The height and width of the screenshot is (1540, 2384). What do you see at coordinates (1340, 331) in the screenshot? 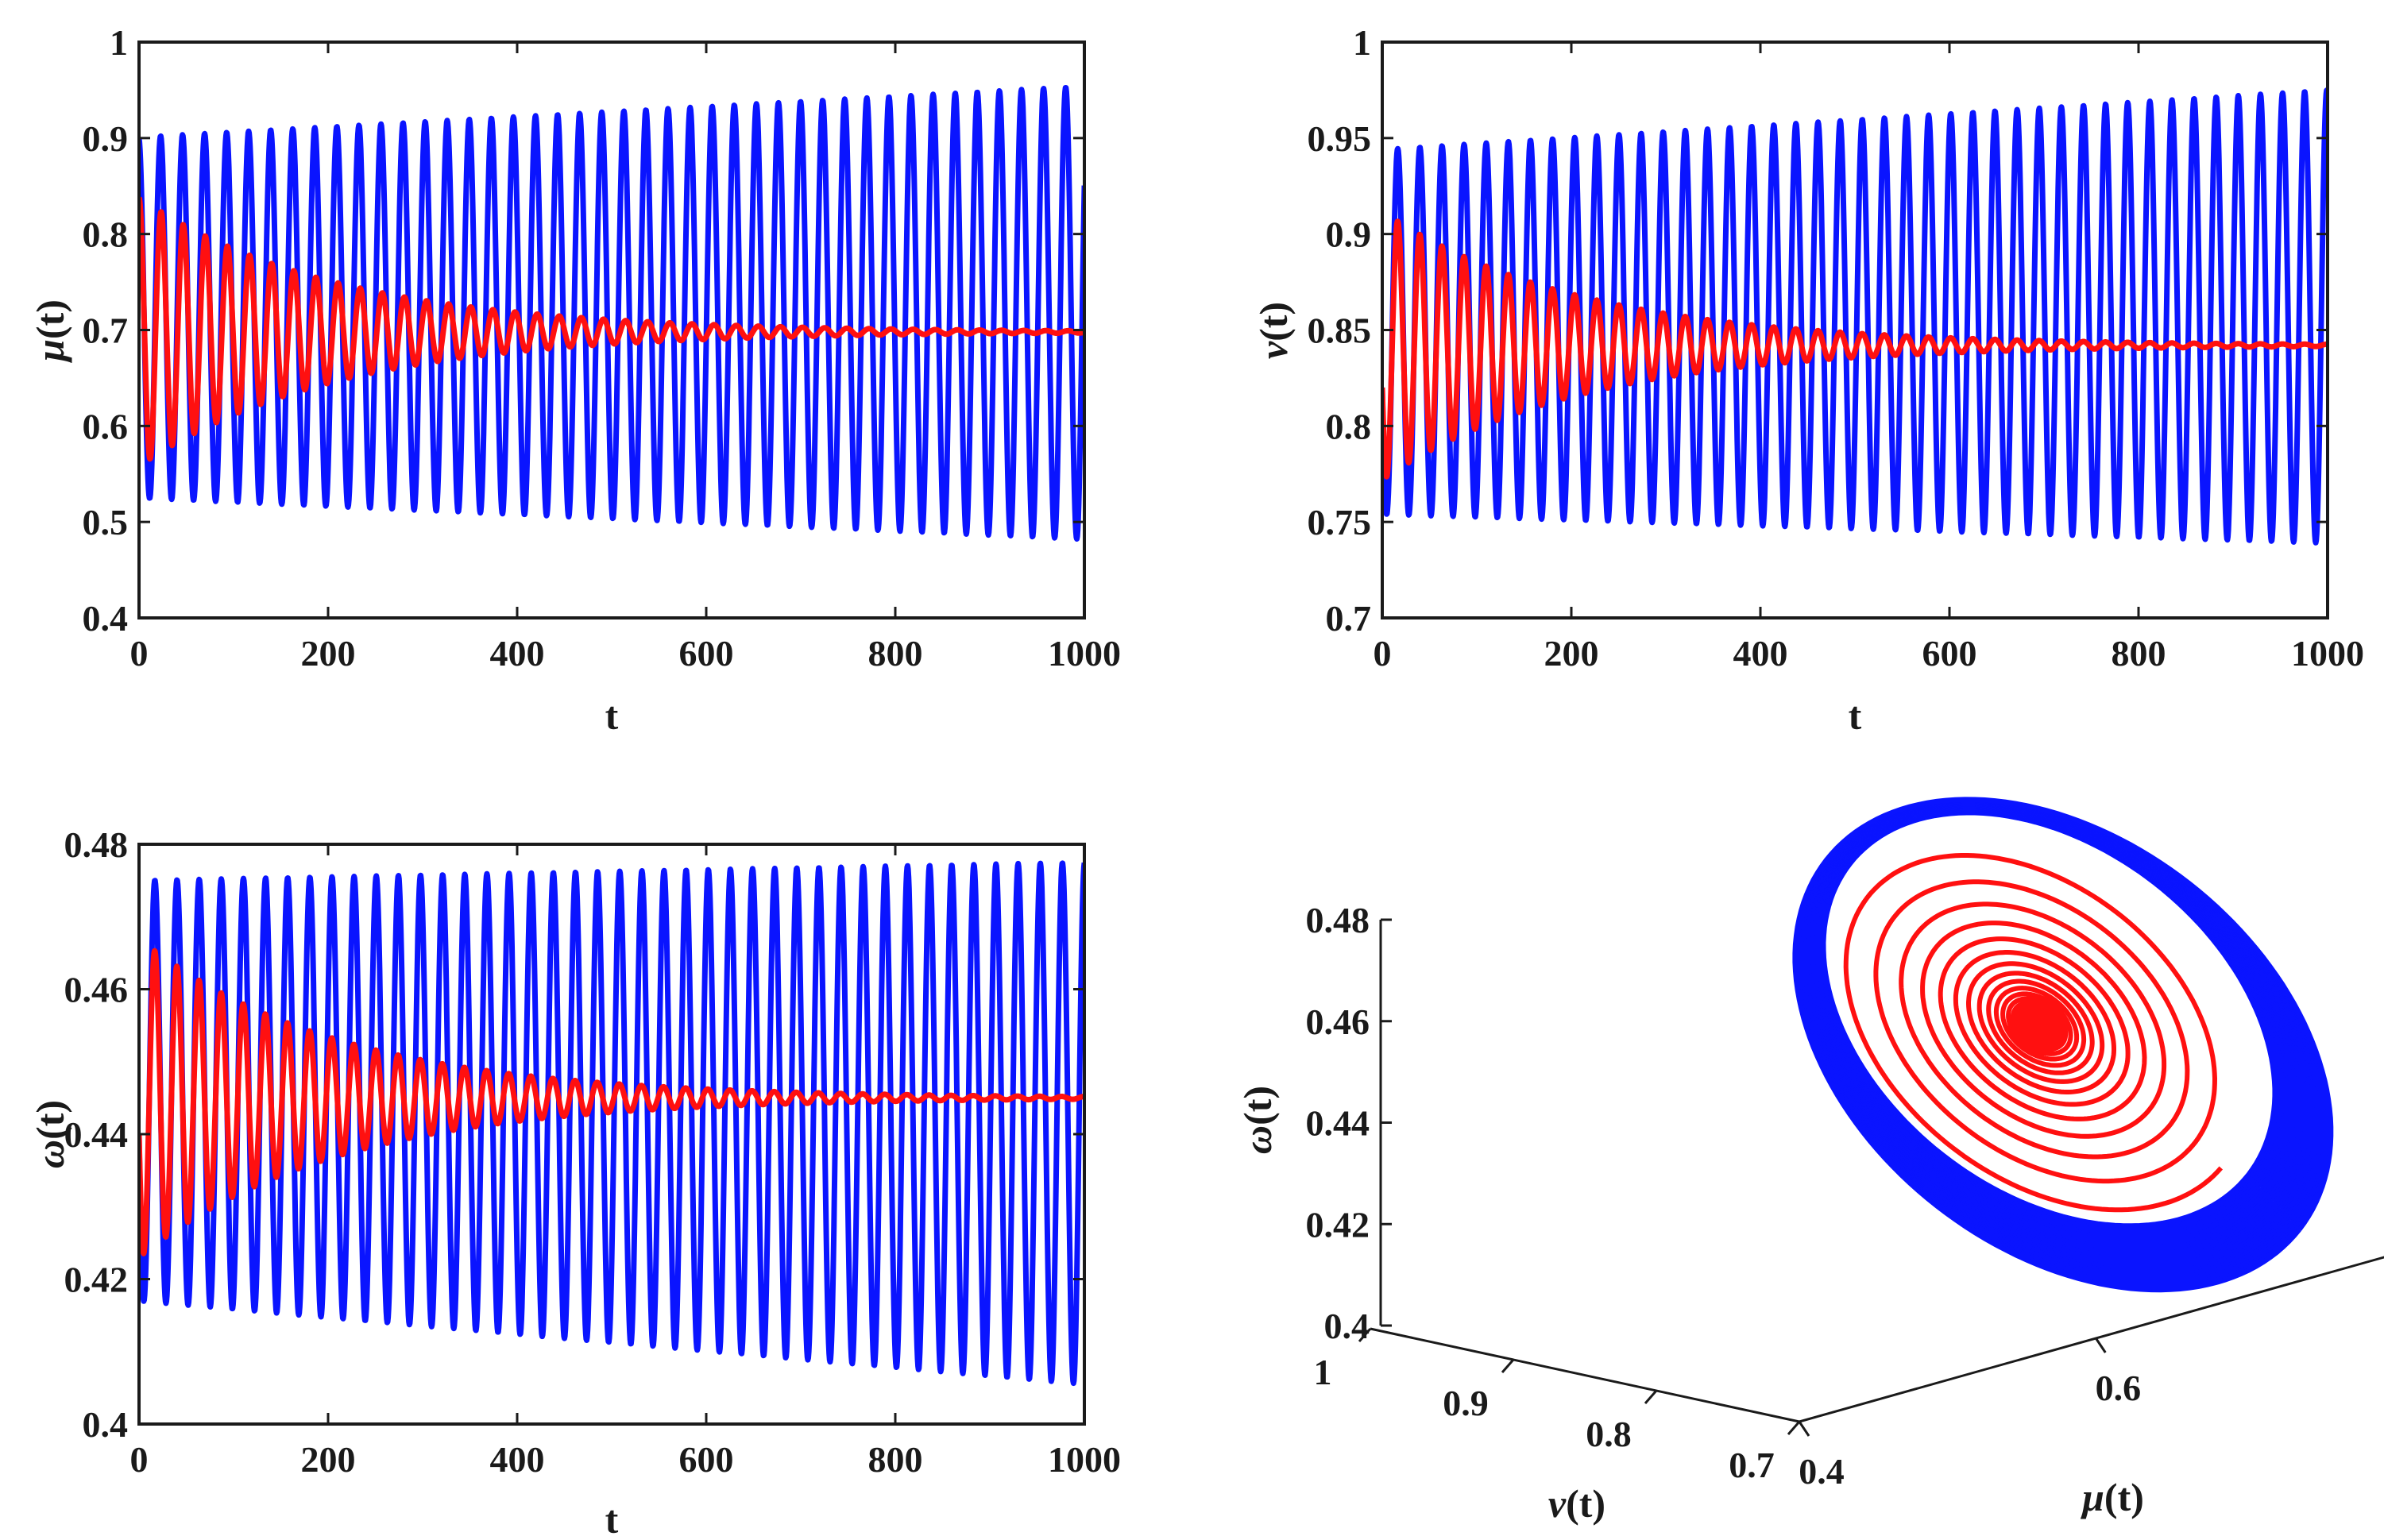
I see `nu-y-tick-label: 0.85` at bounding box center [1340, 331].